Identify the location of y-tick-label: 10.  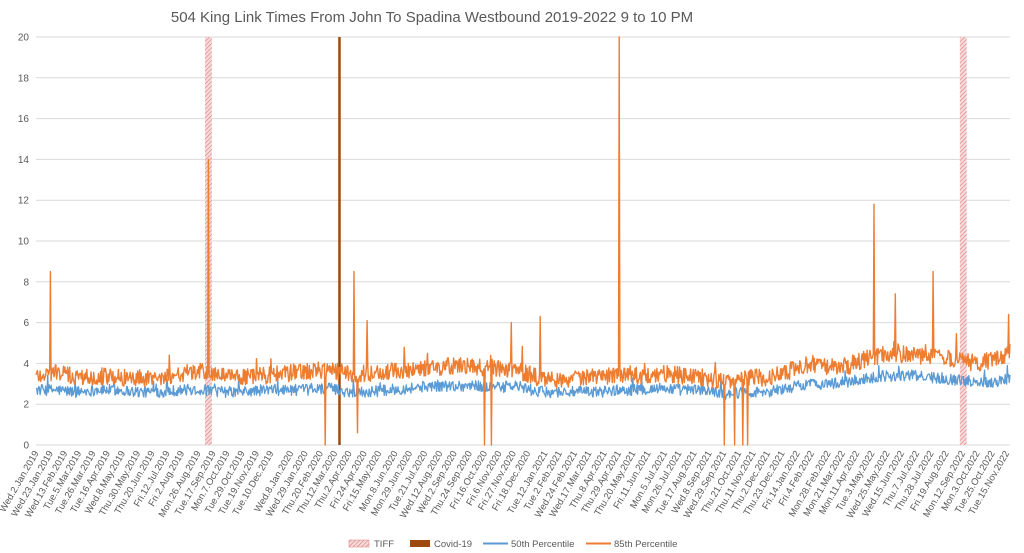
(24, 242).